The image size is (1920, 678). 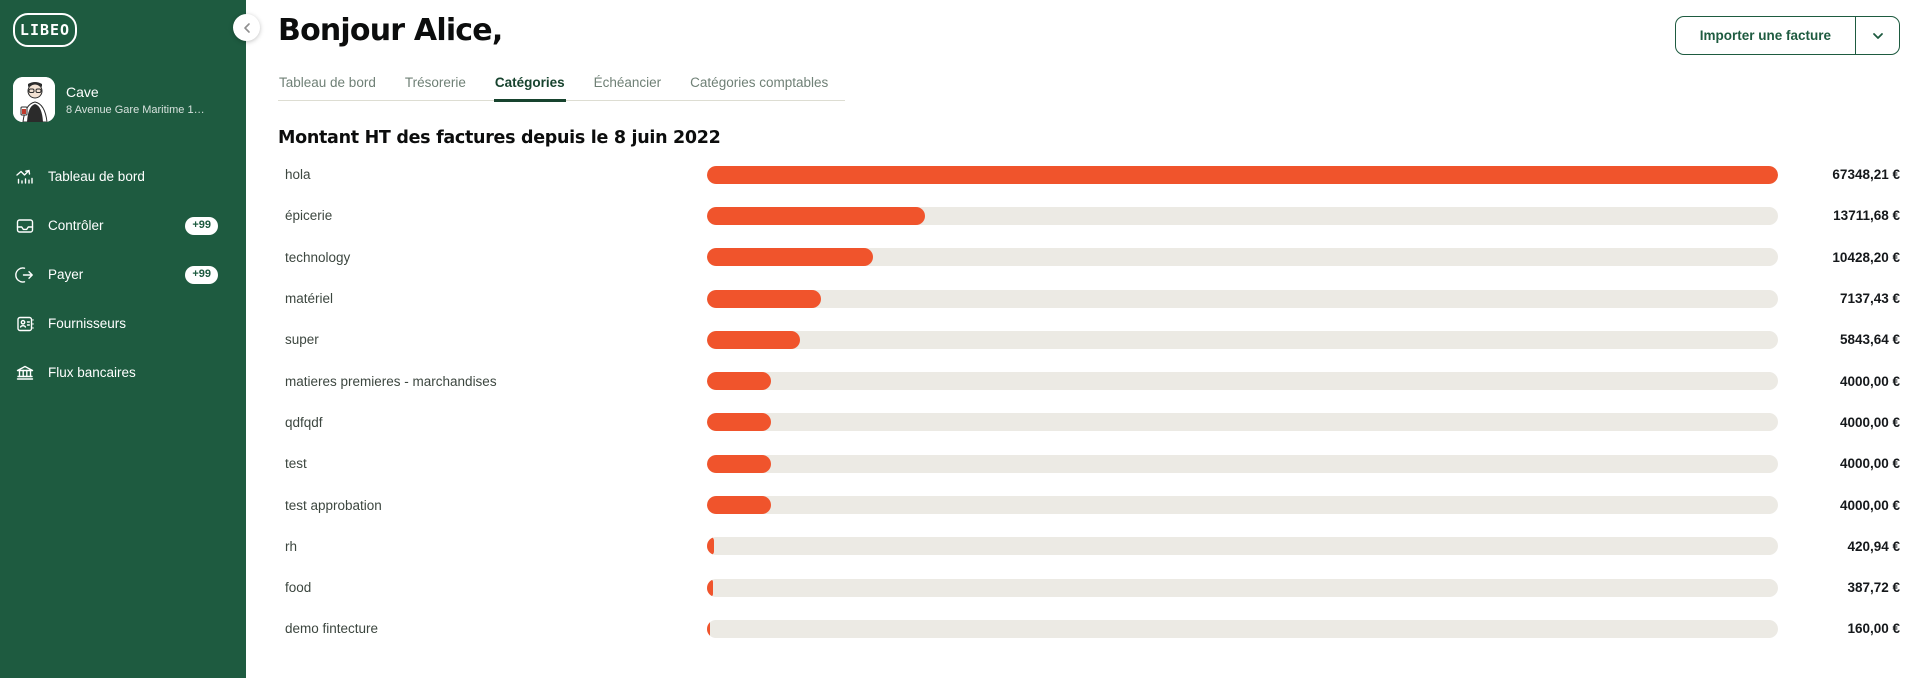 I want to click on user-name: Cave, so click(x=82, y=91).